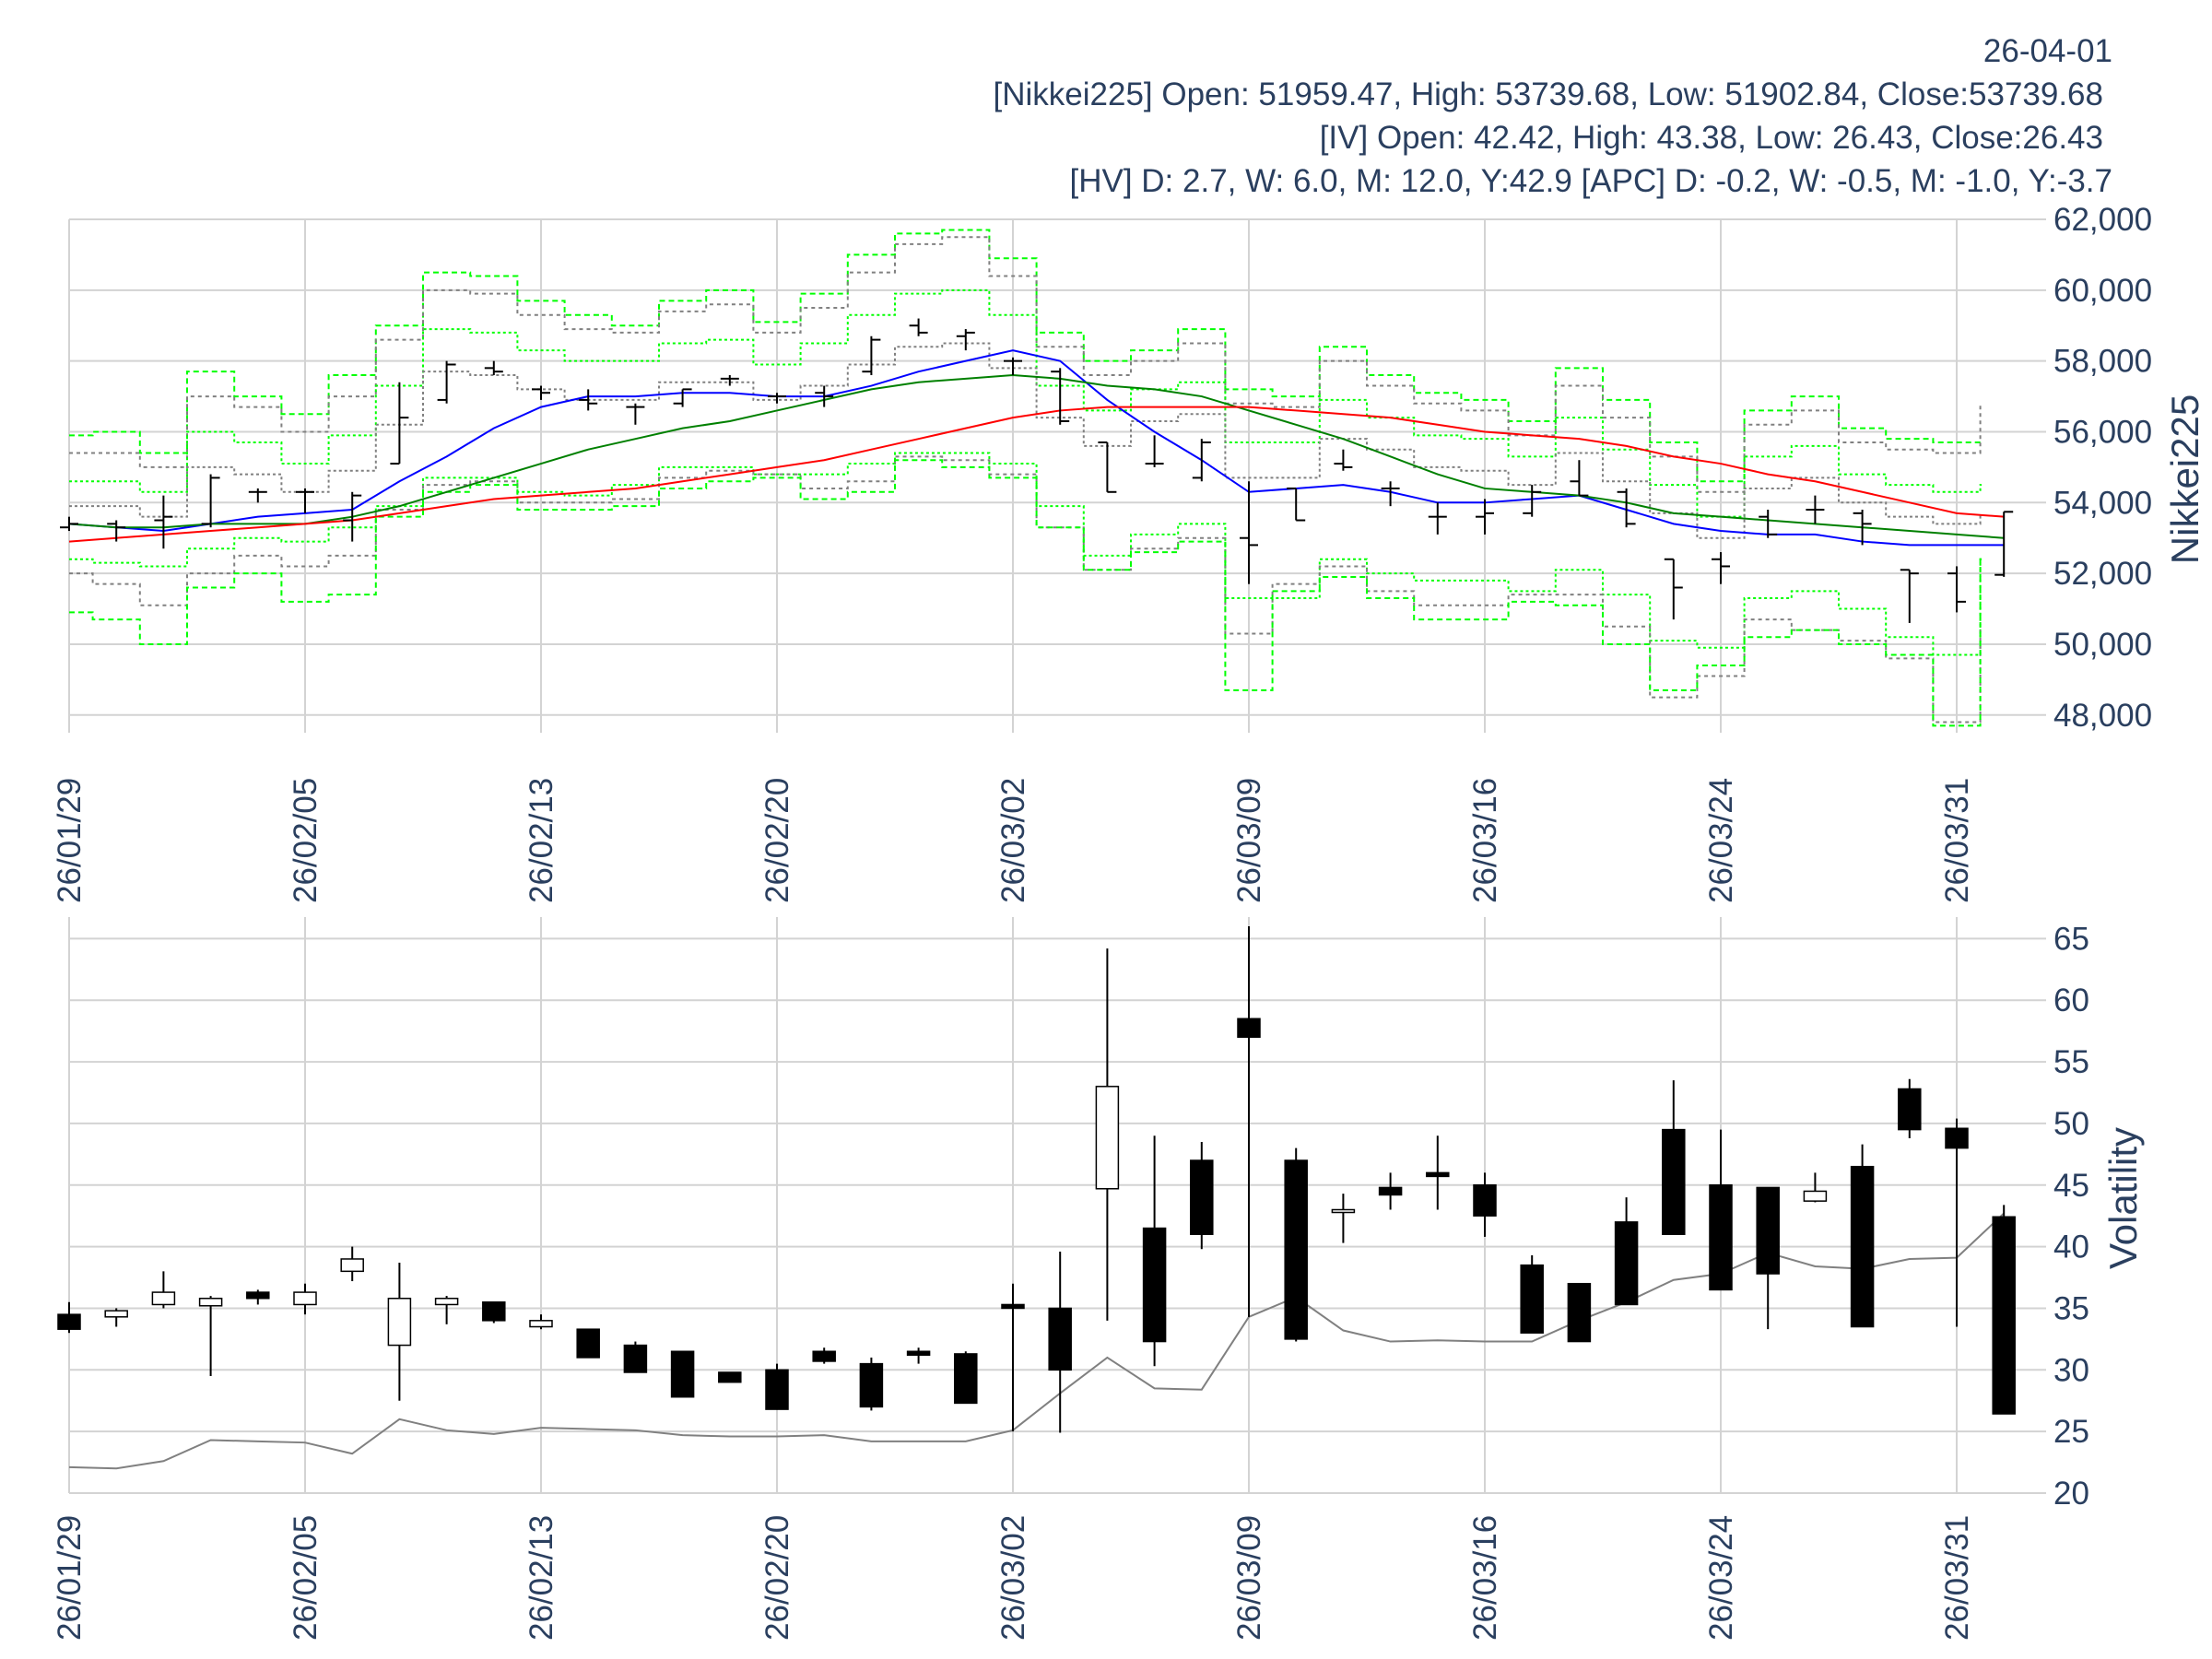  What do you see at coordinates (2102, 716) in the screenshot?
I see `y-tick-label: 48,000` at bounding box center [2102, 716].